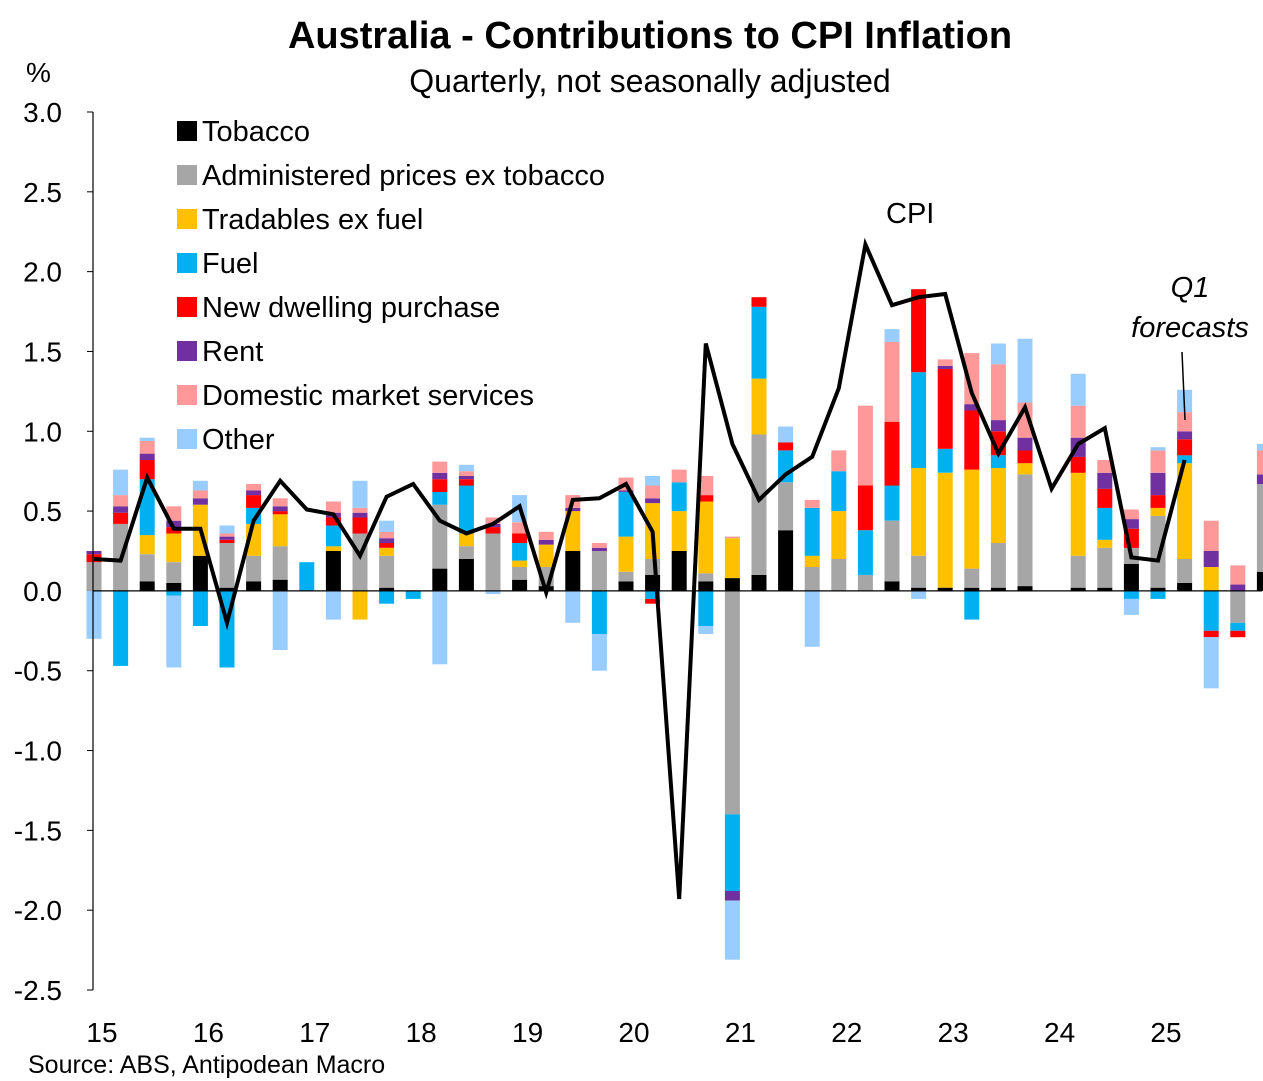 This screenshot has height=1081, width=1263. Describe the element at coordinates (633, 1032) in the screenshot. I see `x-tick-label: 20` at that location.